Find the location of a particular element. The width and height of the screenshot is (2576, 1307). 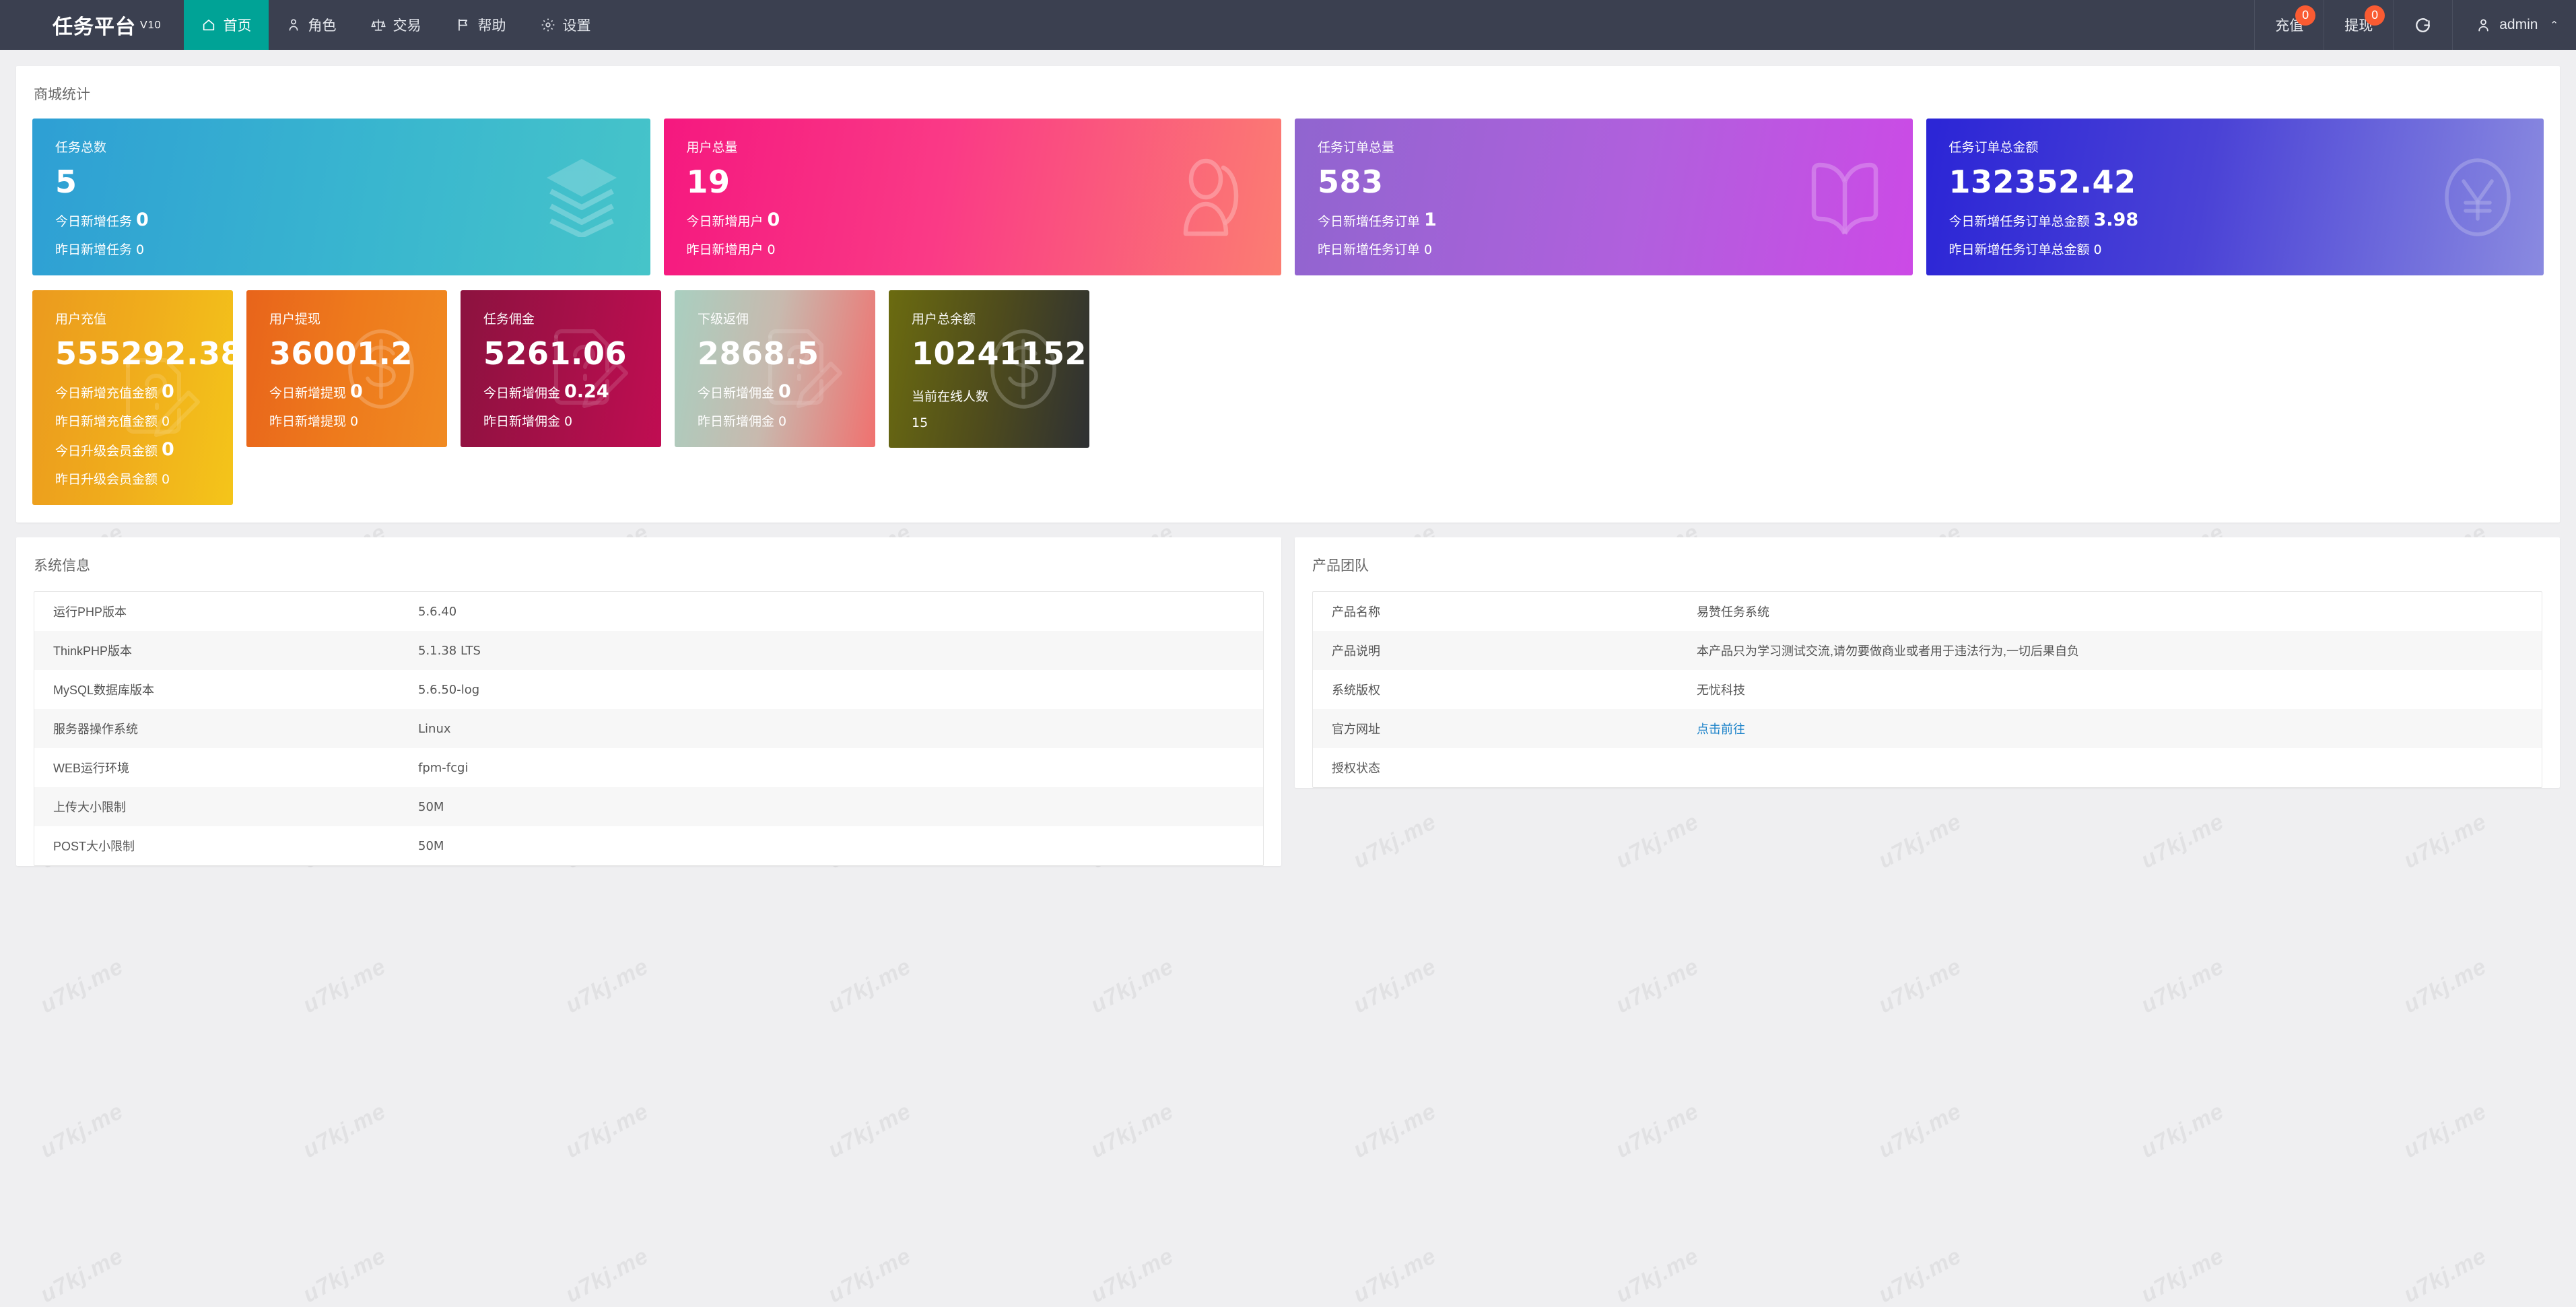

yuan-icon is located at coordinates (2478, 198).